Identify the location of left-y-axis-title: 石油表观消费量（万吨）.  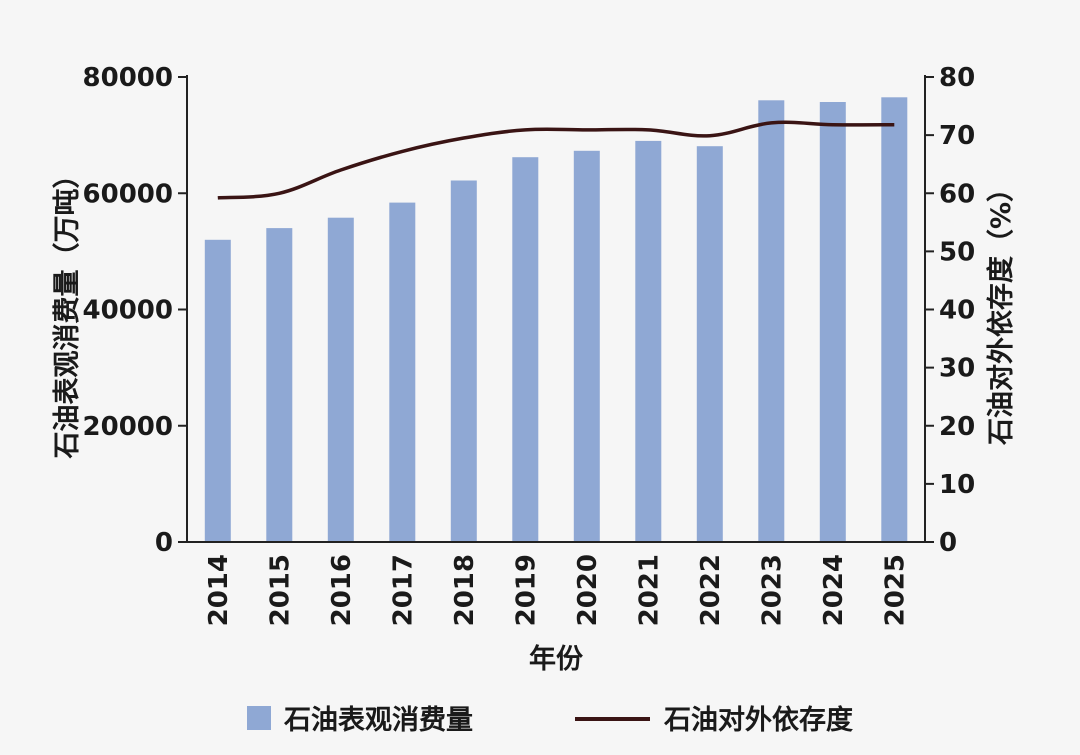
(67, 311).